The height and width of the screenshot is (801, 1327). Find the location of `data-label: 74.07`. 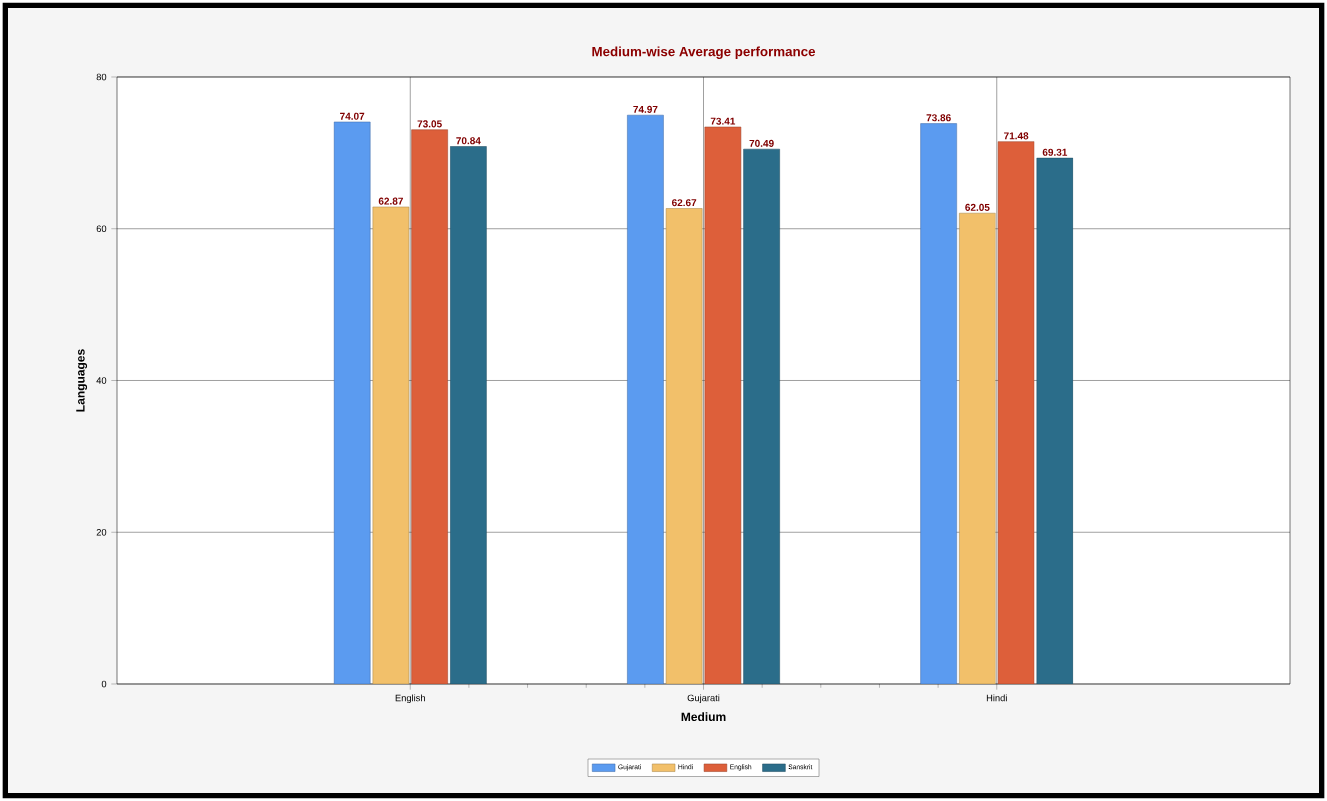

data-label: 74.07 is located at coordinates (352, 116).